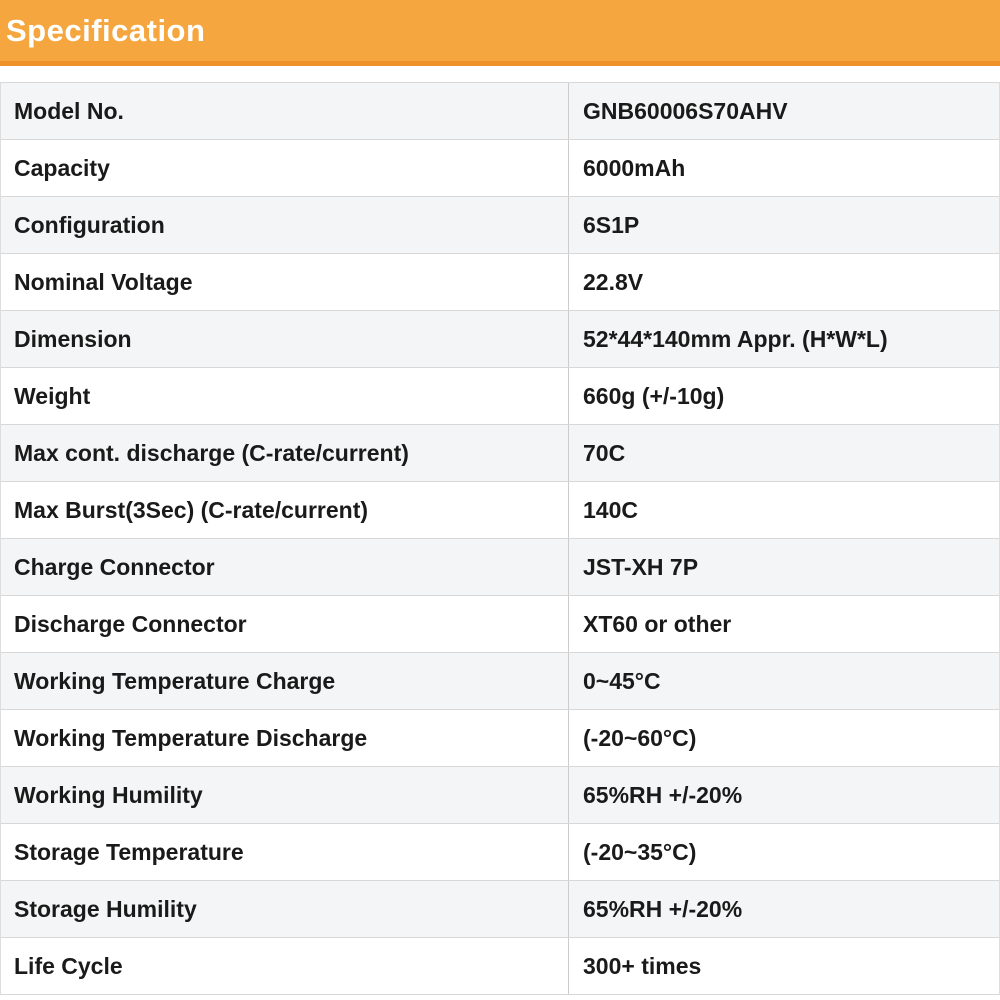  I want to click on table-row: Working Humility 65%RH +/-20%, so click(500, 795).